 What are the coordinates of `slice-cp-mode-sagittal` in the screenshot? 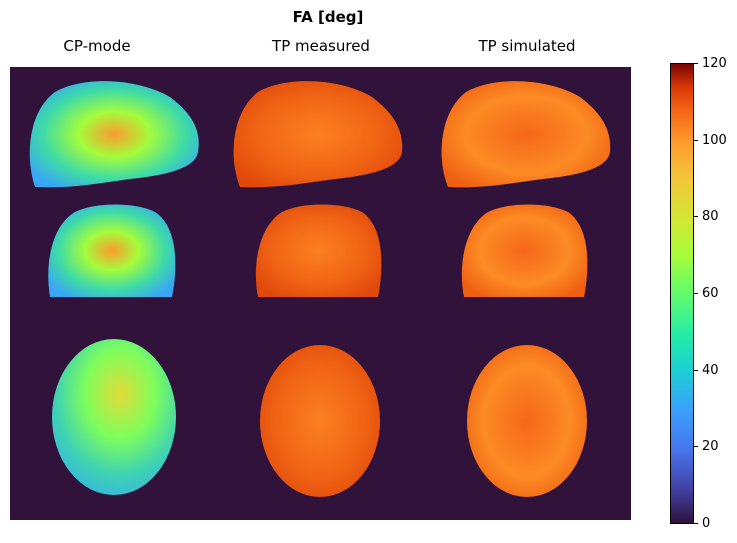 It's located at (114, 134).